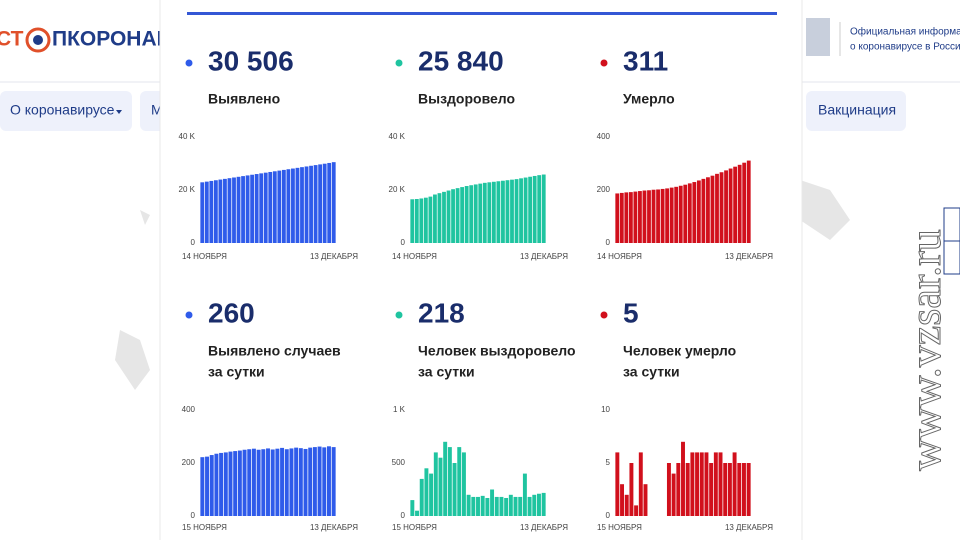  What do you see at coordinates (193, 515) in the screenshot?
I see `y-tick-label: 0` at bounding box center [193, 515].